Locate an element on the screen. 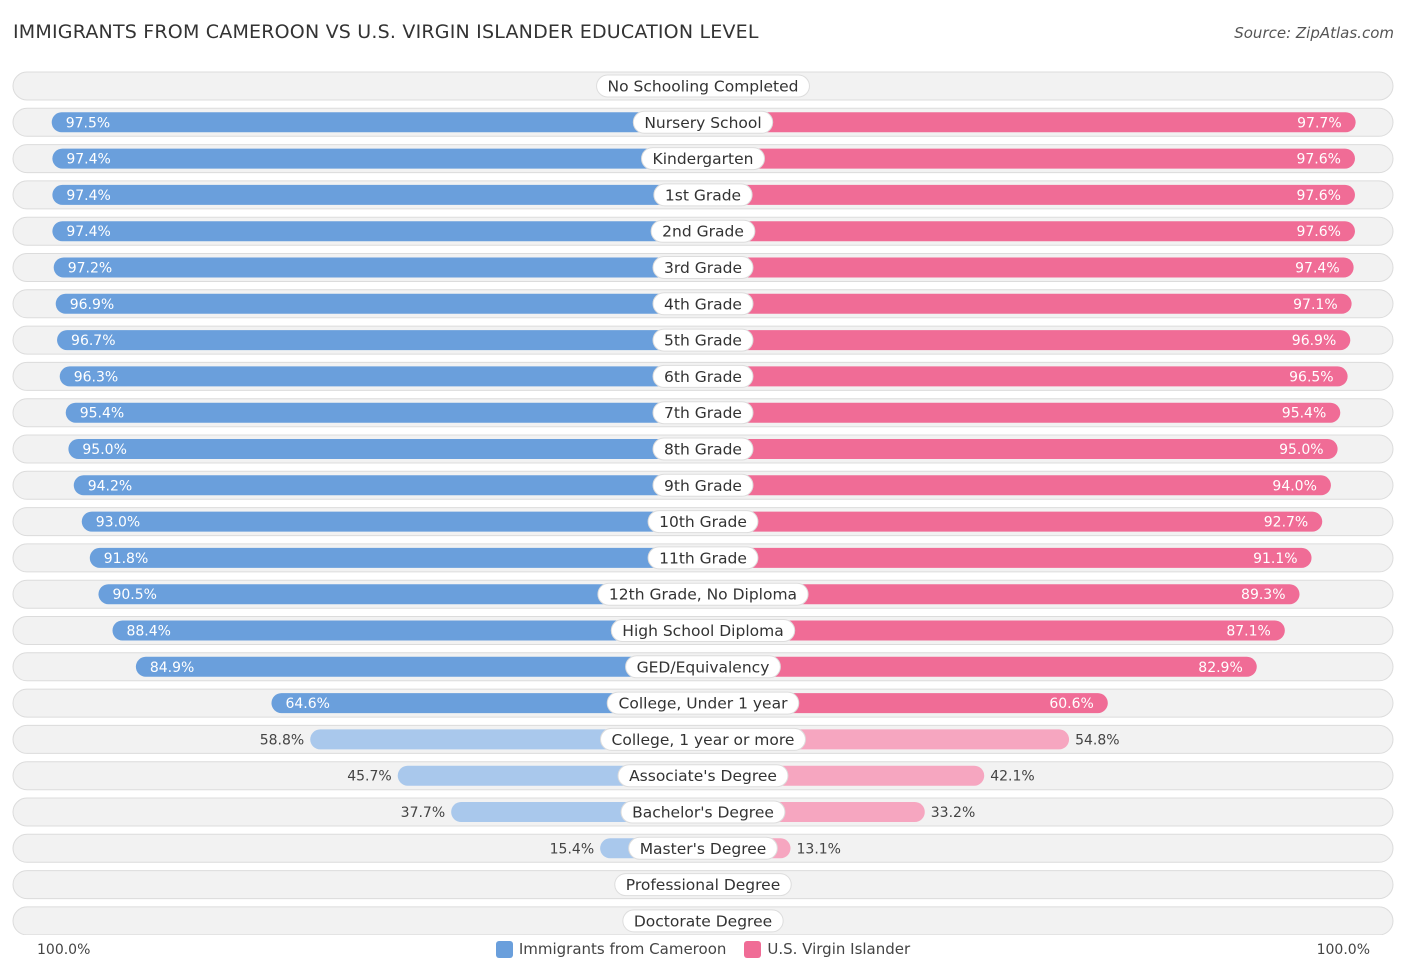  axis-right-label: 100.0% is located at coordinates (1343, 950).